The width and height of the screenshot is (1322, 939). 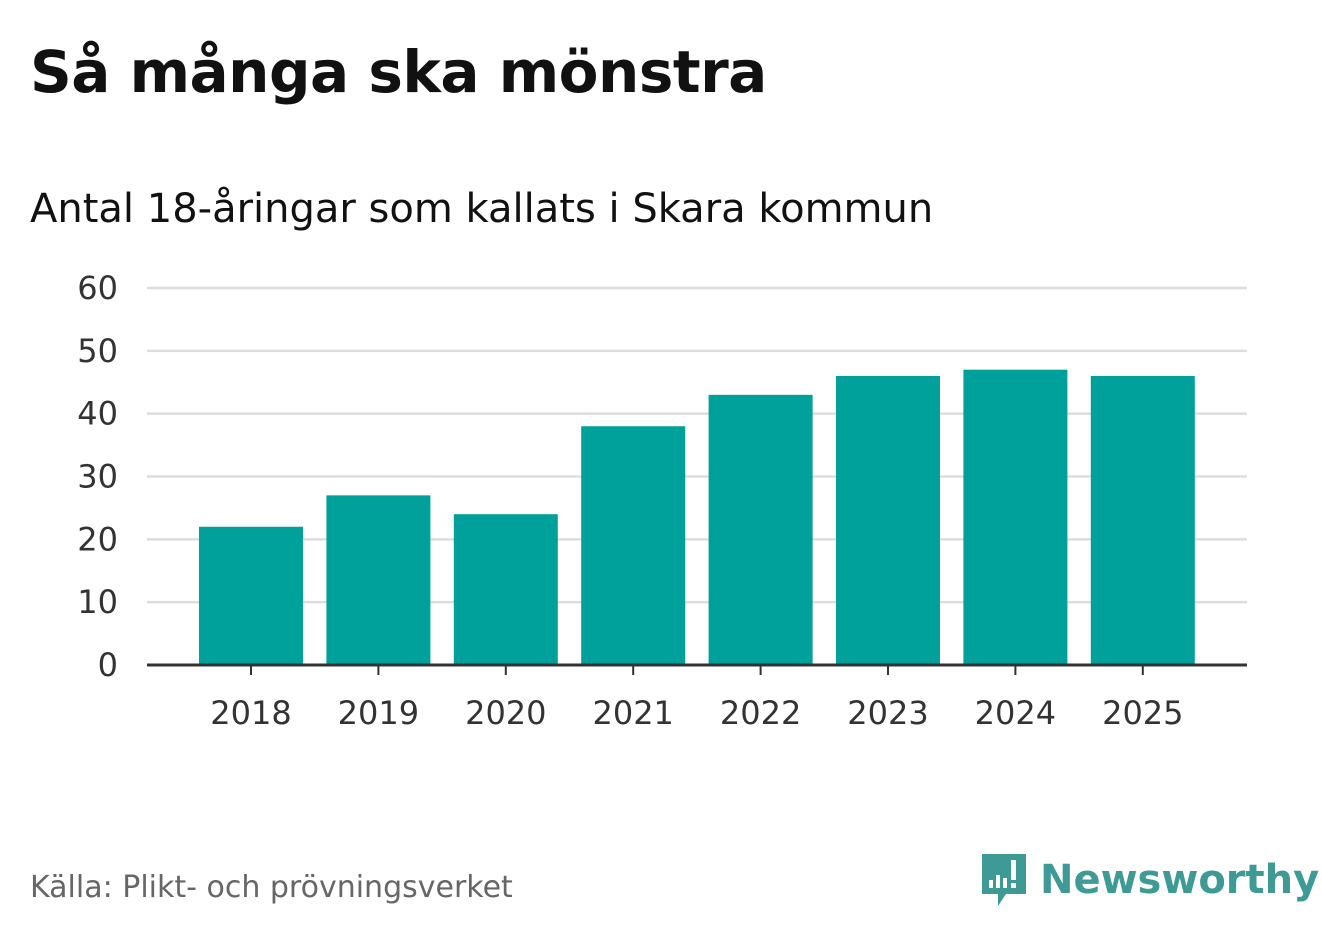 What do you see at coordinates (760, 713) in the screenshot?
I see `x-tick-label: 2022` at bounding box center [760, 713].